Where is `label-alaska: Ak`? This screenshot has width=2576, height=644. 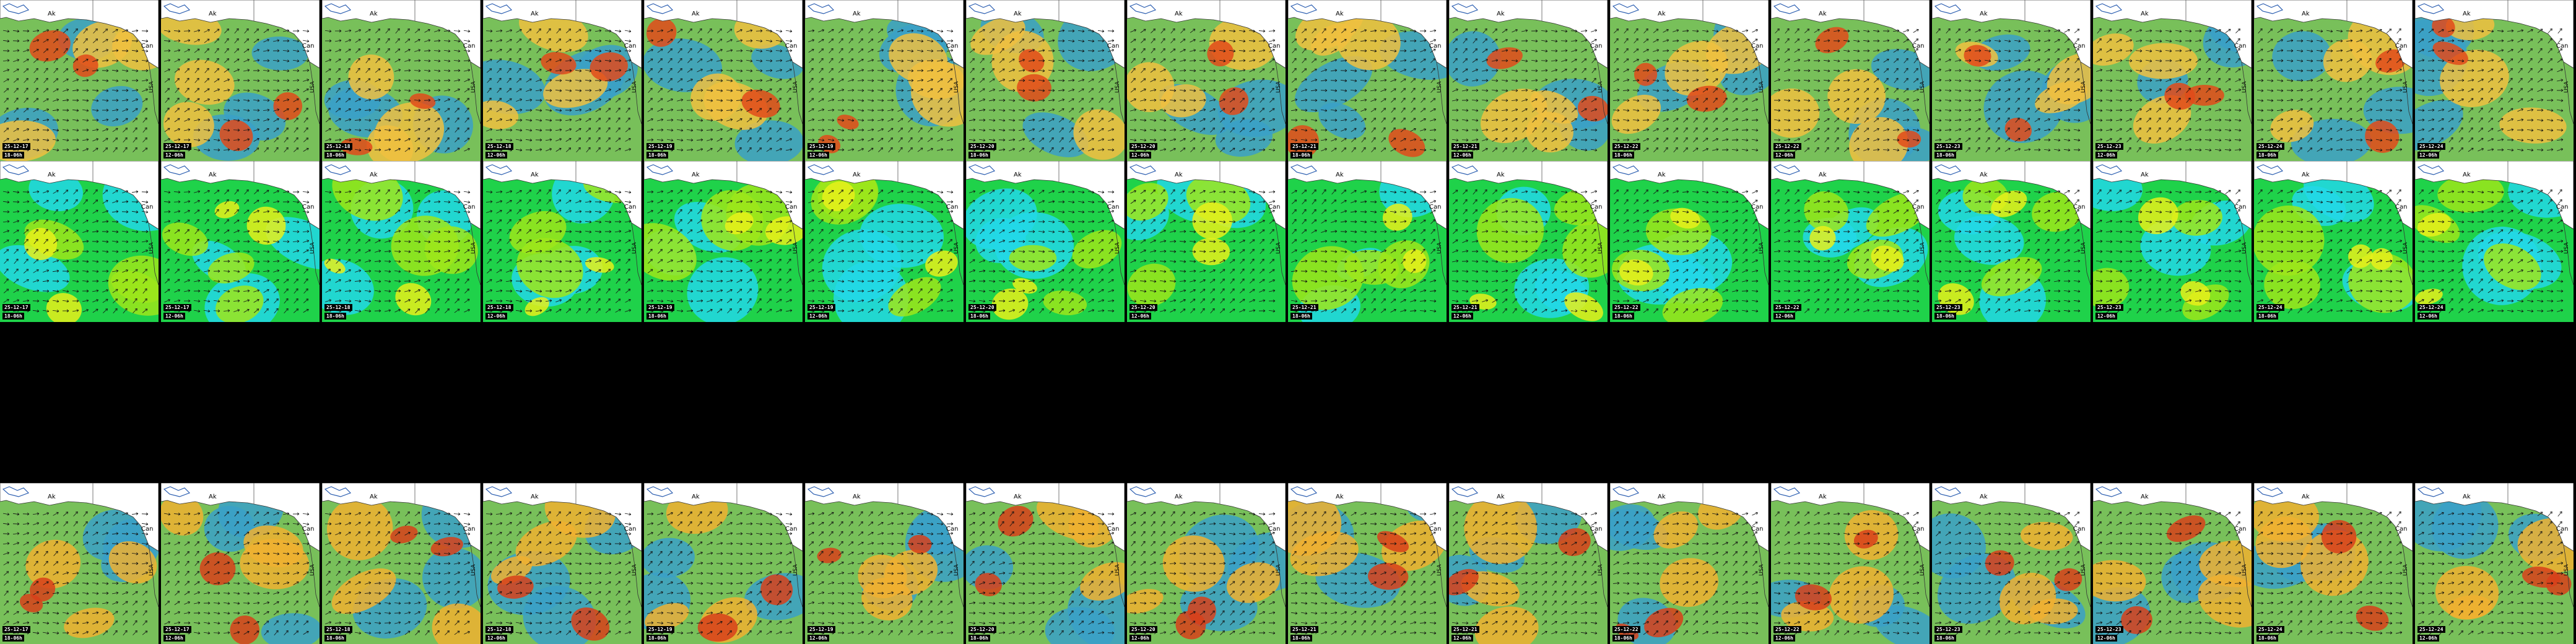 label-alaska: Ak is located at coordinates (696, 14).